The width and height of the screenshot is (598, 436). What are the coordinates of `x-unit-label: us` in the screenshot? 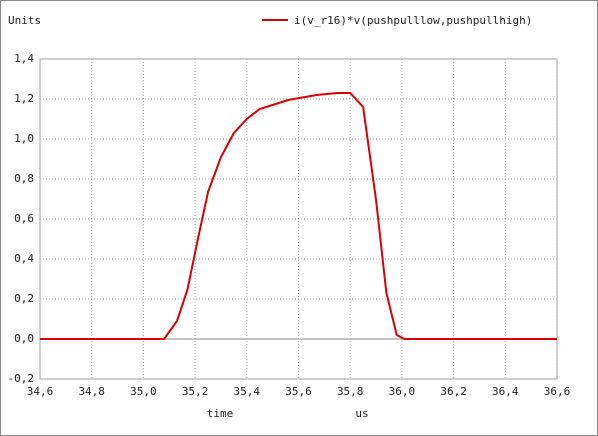 It's located at (361, 413).